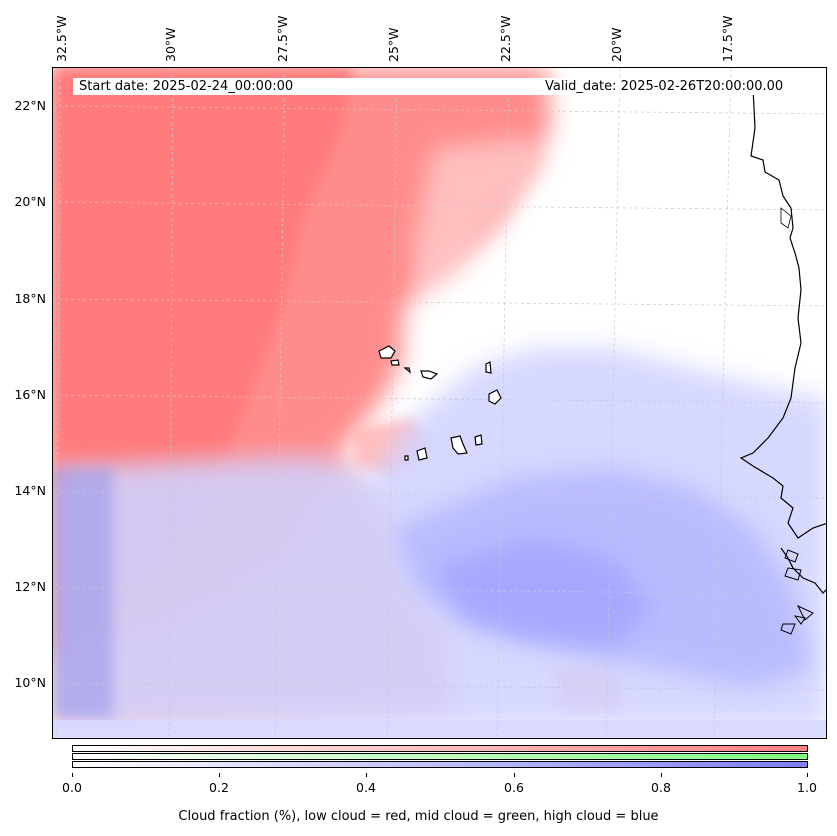 The image size is (837, 836). I want to click on lat-label-16n: 16°N, so click(30, 394).